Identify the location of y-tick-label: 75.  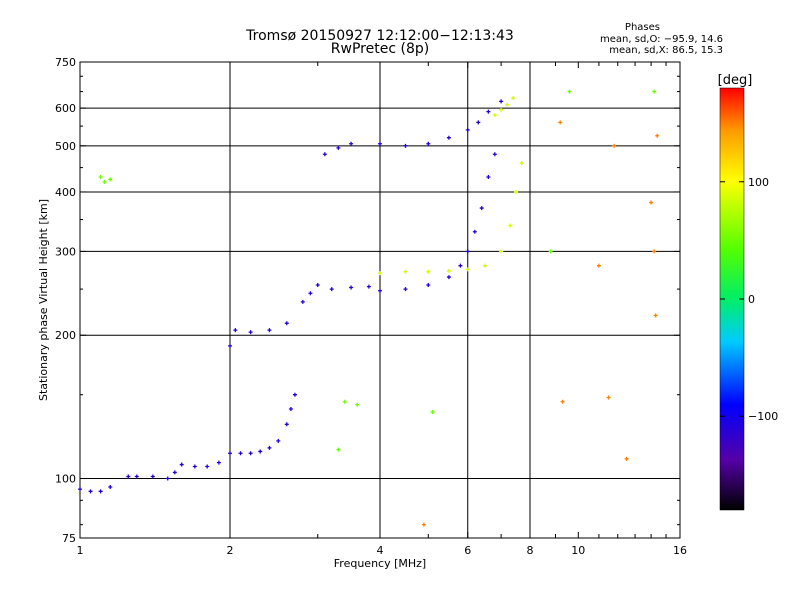
(69, 538).